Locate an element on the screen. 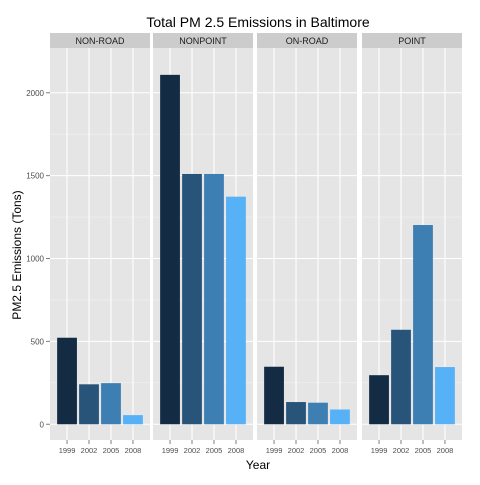 This screenshot has width=480, height=485. chart-title: Total PM 2.5 Emissions in Baltimore is located at coordinates (258, 22).